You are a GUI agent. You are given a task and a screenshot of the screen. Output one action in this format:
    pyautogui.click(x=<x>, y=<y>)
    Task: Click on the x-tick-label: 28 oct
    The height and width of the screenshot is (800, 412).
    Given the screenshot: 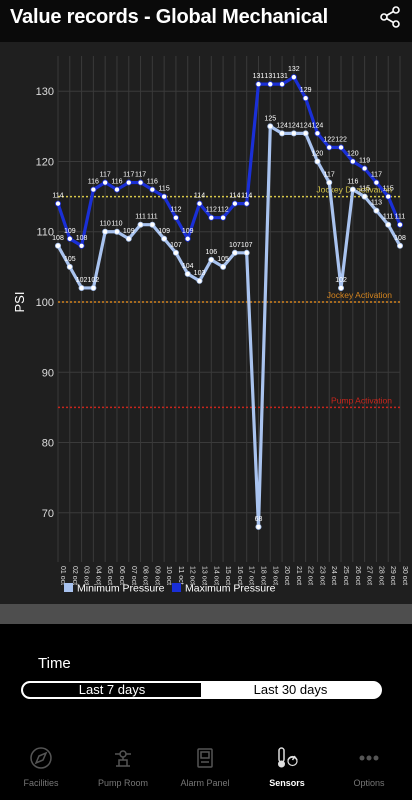 What is the action you would take?
    pyautogui.click(x=380, y=575)
    